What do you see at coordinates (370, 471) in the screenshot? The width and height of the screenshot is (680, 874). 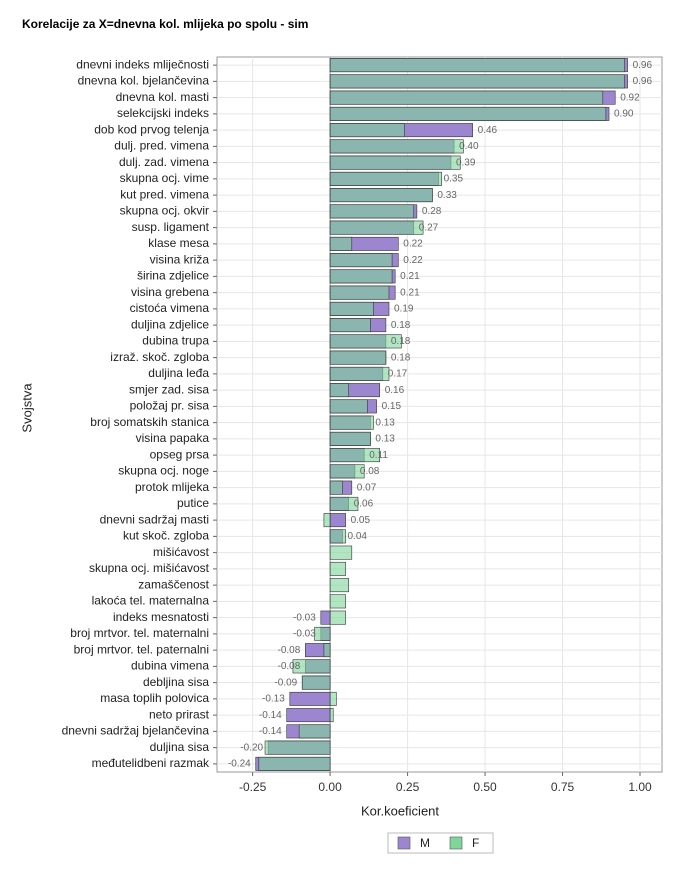 I see `value-label: 0.08` at bounding box center [370, 471].